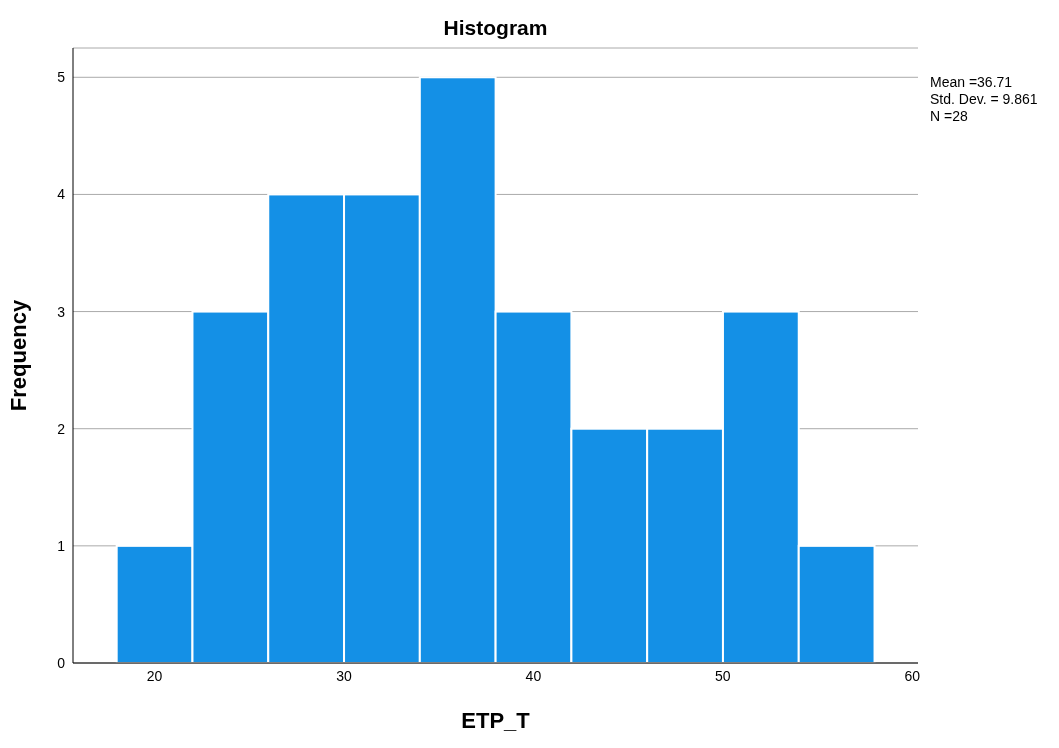 This screenshot has height=748, width=1059. Describe the element at coordinates (18, 355) in the screenshot. I see `y-axis-title: Frequency` at that location.